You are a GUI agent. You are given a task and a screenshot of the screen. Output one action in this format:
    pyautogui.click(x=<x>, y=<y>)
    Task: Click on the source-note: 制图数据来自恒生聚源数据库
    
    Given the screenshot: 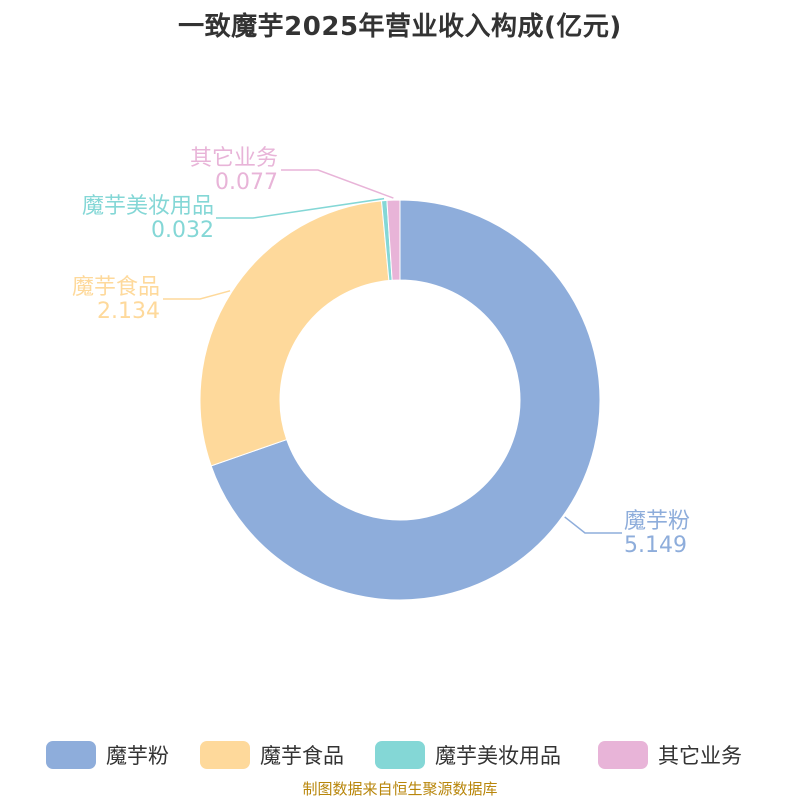 What is the action you would take?
    pyautogui.click(x=400, y=789)
    